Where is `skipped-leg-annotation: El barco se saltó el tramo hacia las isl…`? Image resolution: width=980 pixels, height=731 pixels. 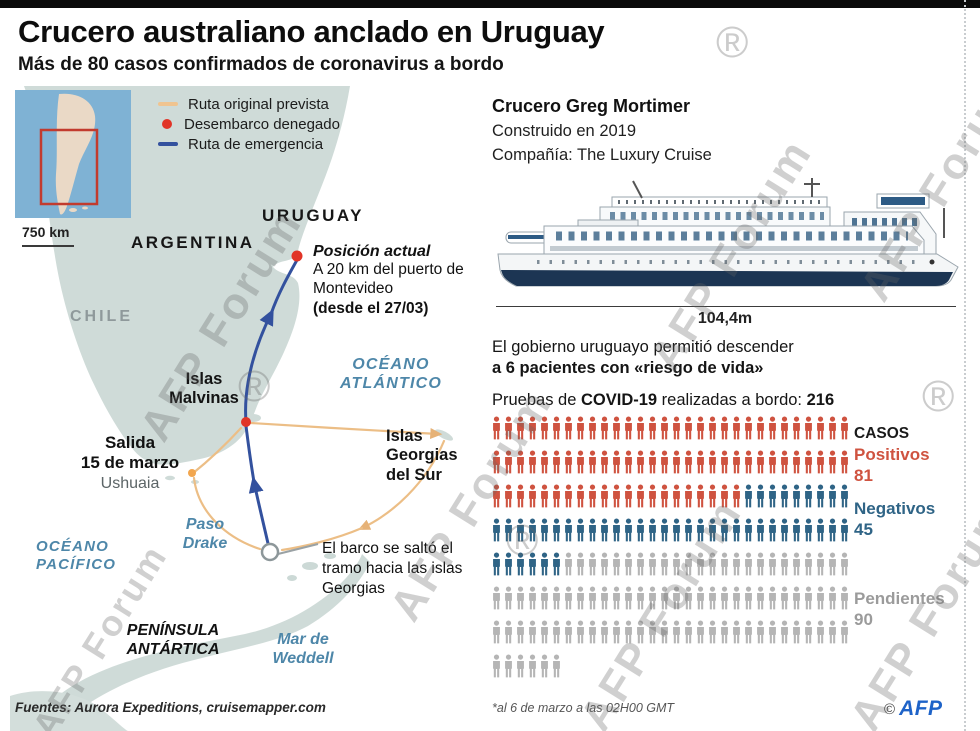 skipped-leg-annotation: El barco se saltó el tramo hacia las isl… is located at coordinates (392, 568).